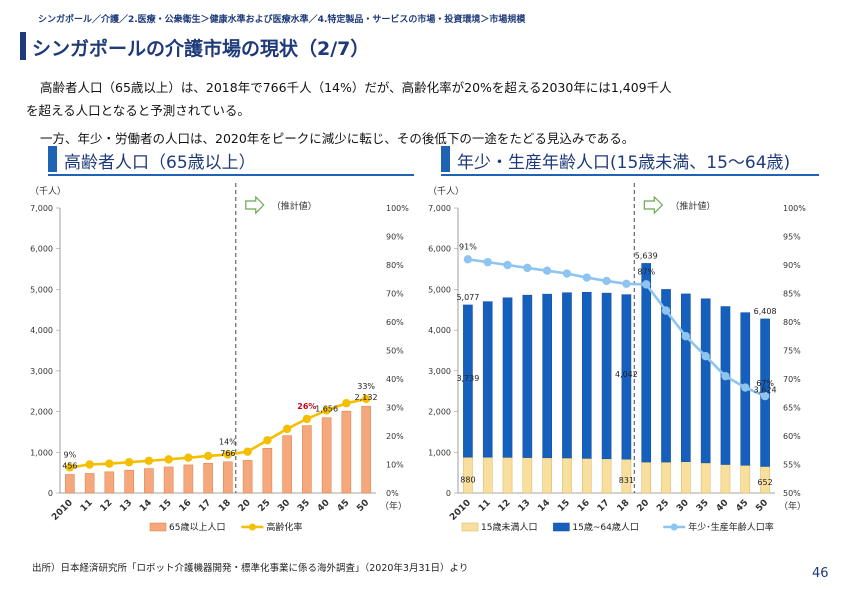 The image size is (842, 595). Describe the element at coordinates (48, 191) in the screenshot. I see `elderly-unit-label: （千人）` at that location.